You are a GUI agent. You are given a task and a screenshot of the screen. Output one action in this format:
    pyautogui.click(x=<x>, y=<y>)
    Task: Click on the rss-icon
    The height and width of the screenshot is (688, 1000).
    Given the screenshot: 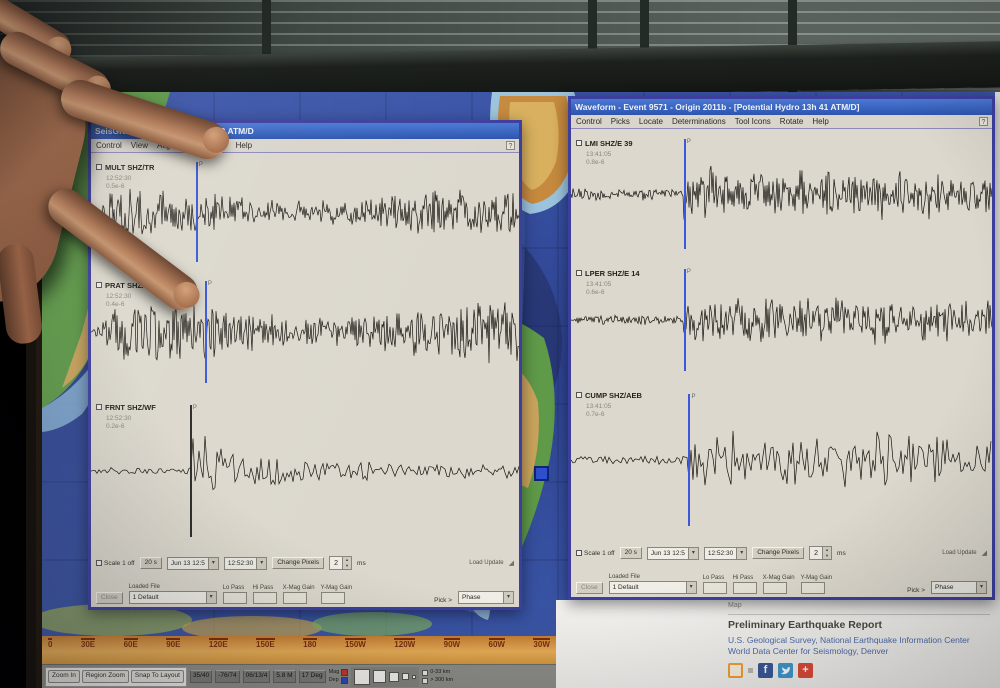 What is the action you would take?
    pyautogui.click(x=735, y=670)
    